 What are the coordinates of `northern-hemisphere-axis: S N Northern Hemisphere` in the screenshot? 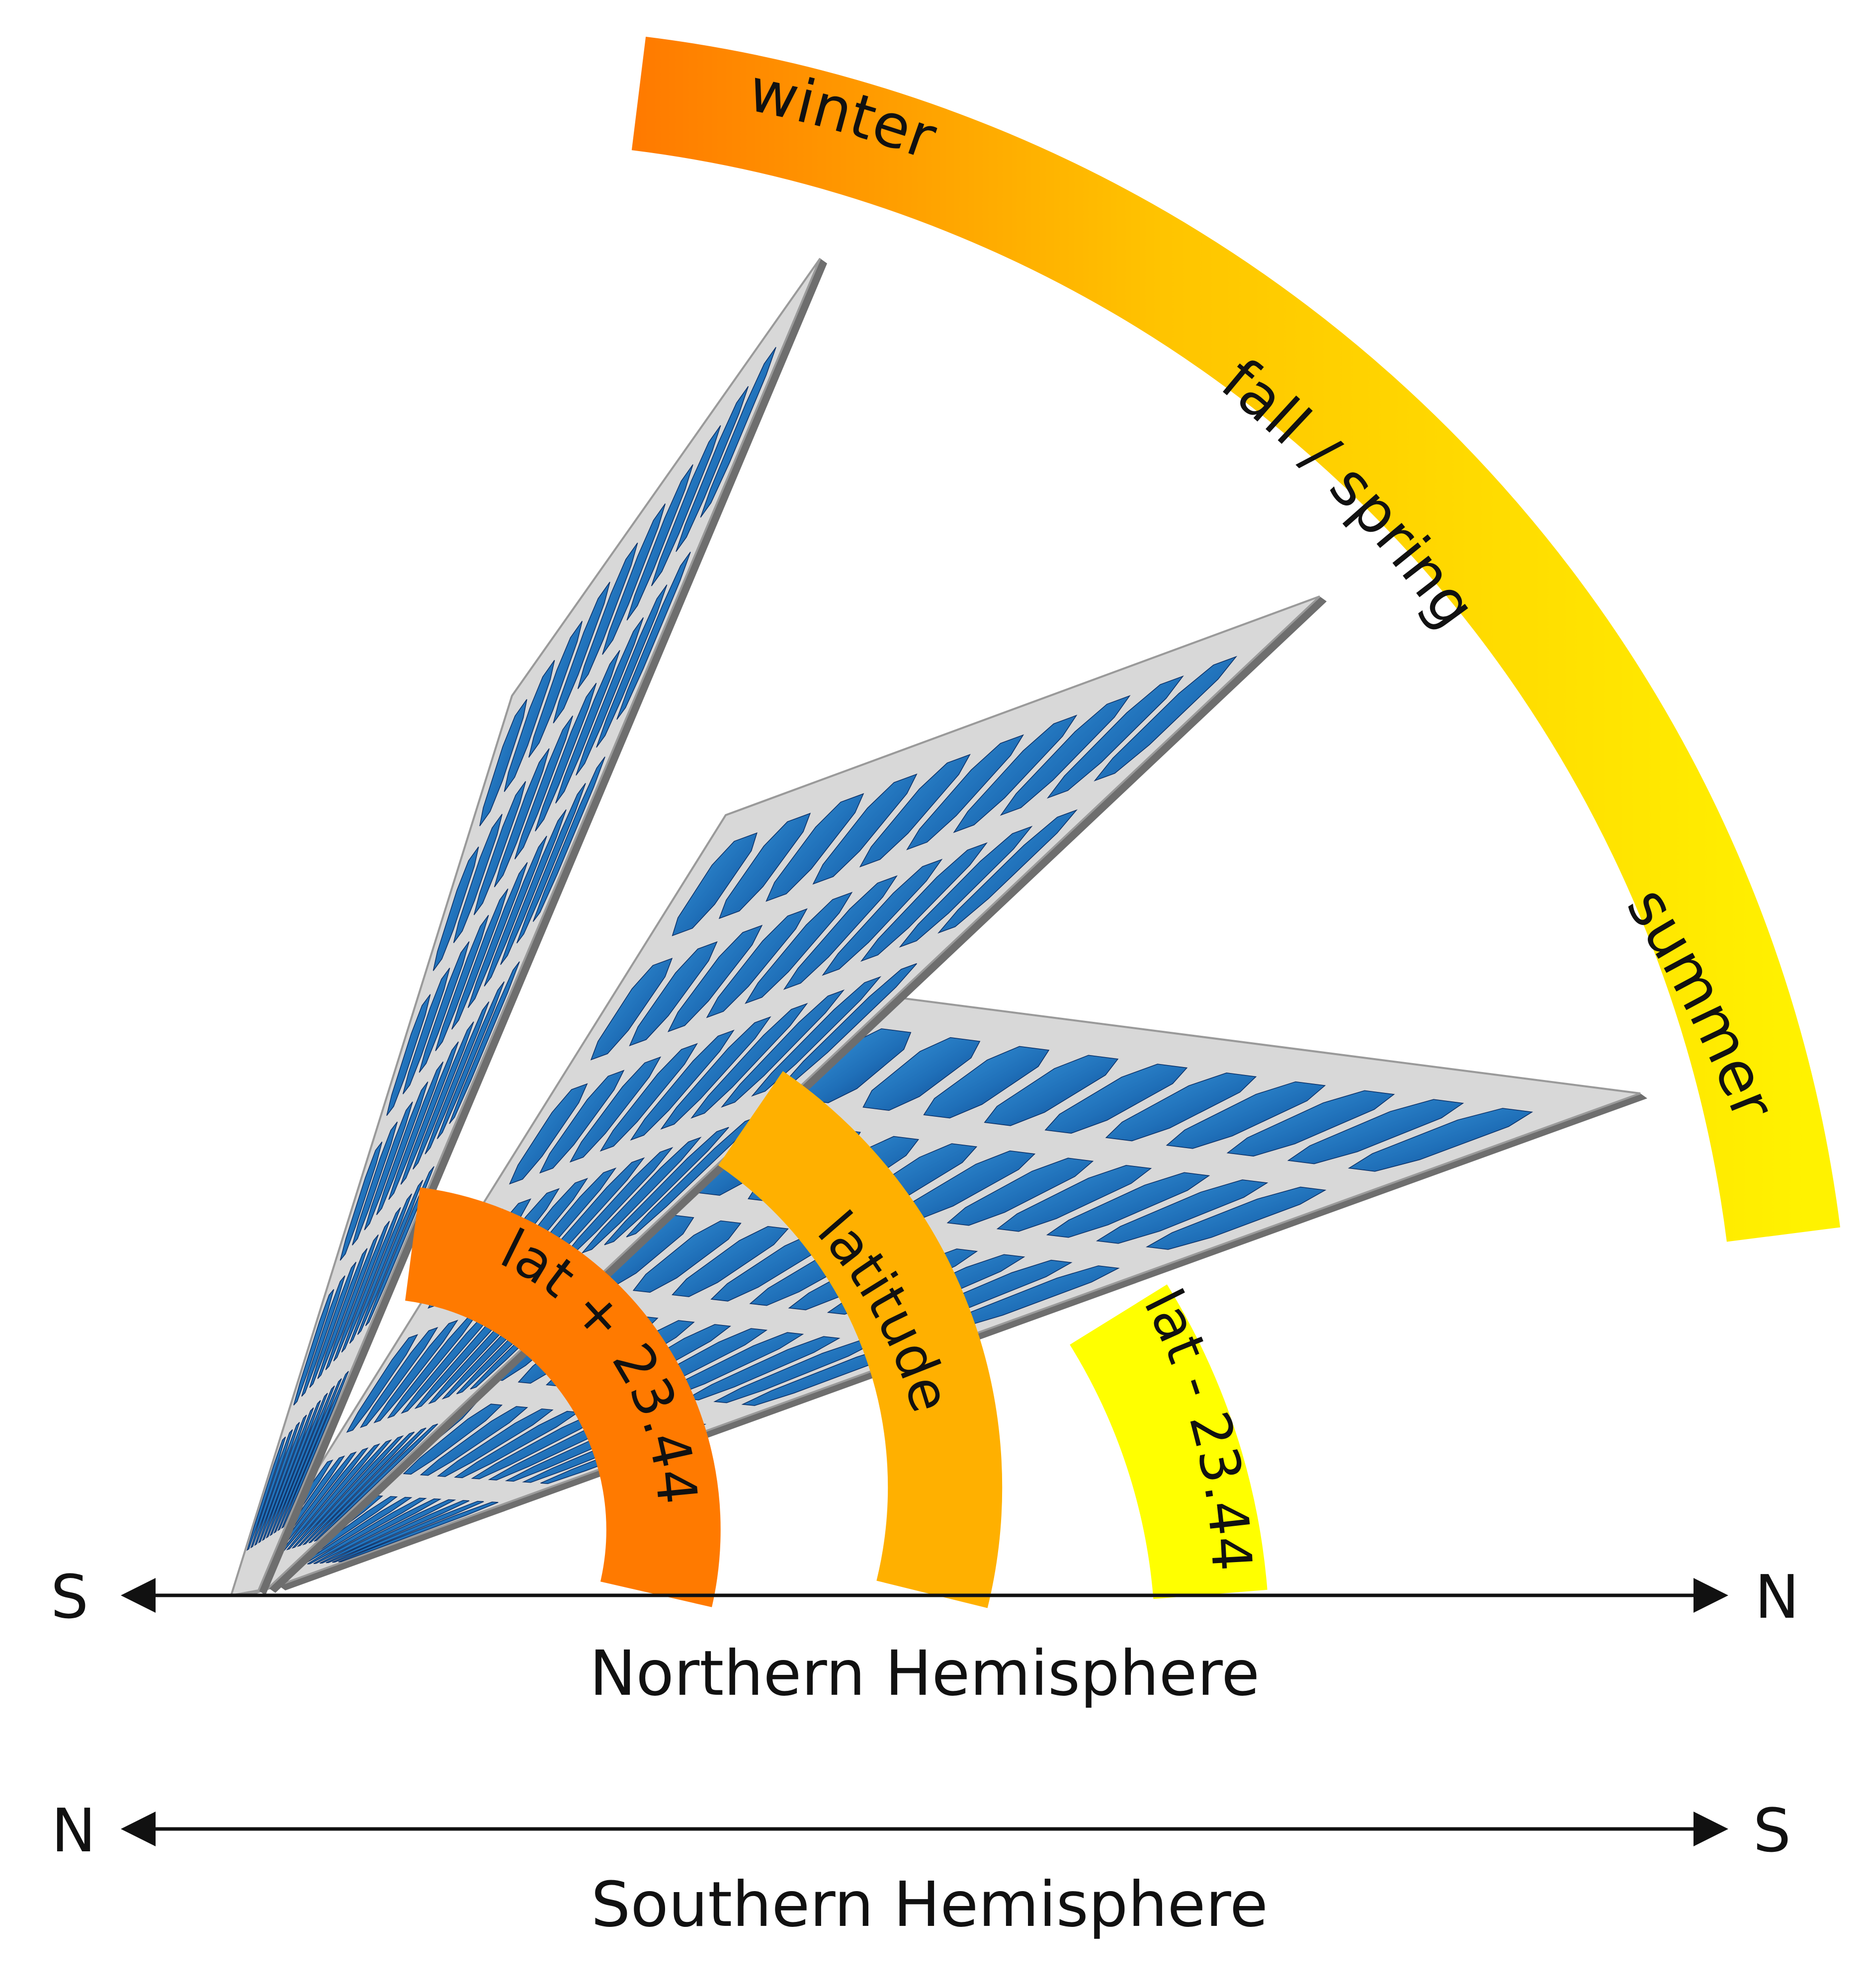 It's located at (925, 1636).